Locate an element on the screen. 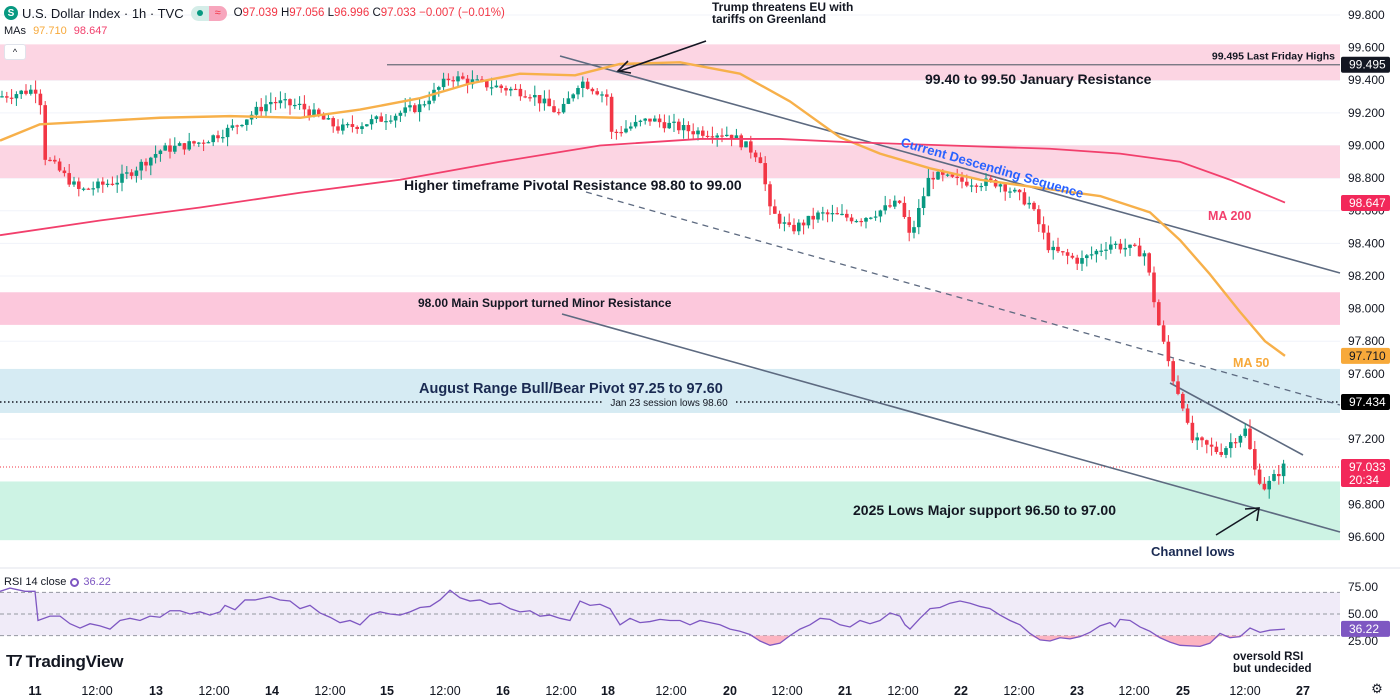 This screenshot has width=1400, height=700. svg-text: 97.434 is located at coordinates (1367, 402).